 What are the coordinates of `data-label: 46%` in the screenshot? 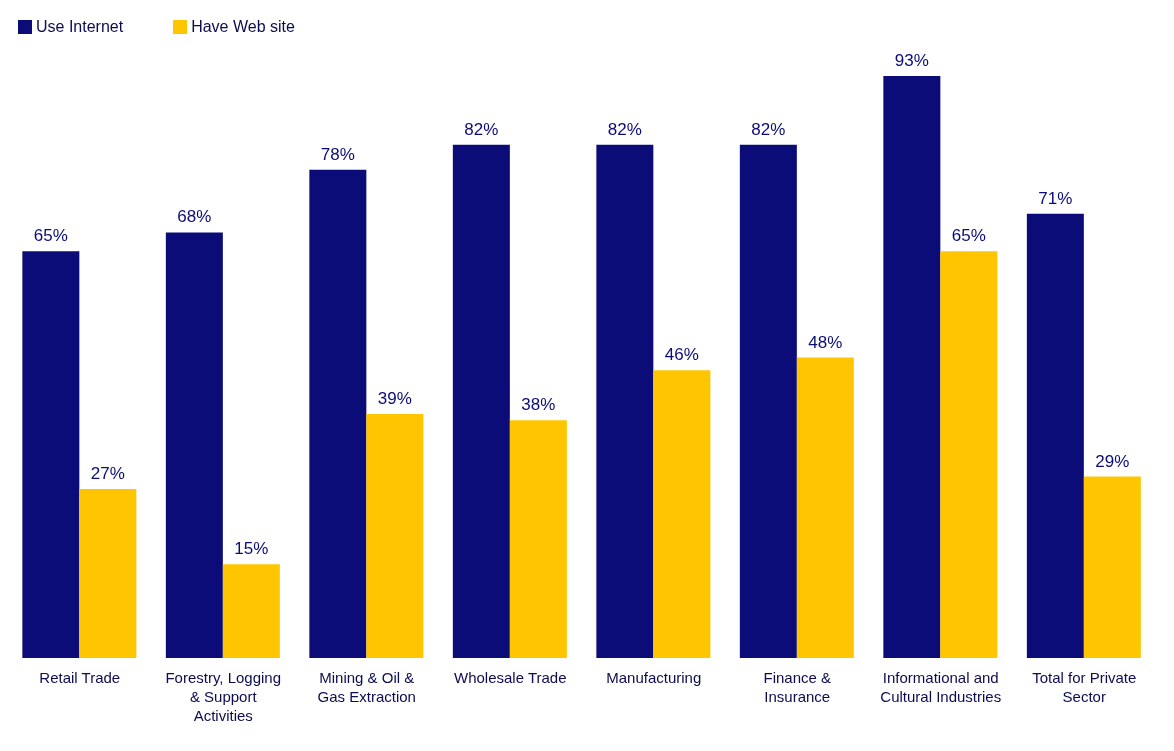 It's located at (681, 355).